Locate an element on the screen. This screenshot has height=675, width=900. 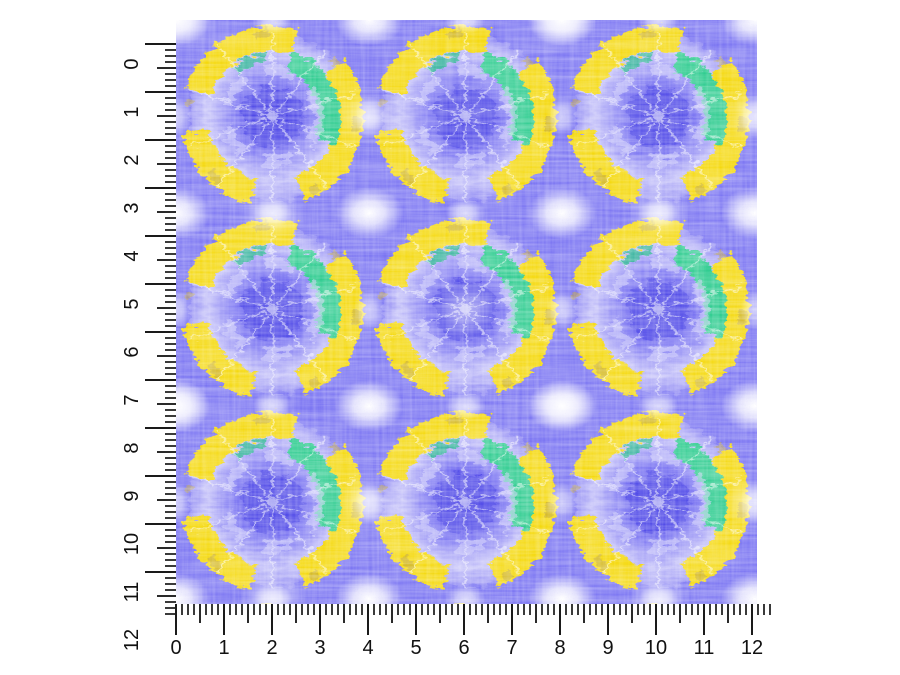
ruler-label-vertical-8: 8 is located at coordinates (132, 448).